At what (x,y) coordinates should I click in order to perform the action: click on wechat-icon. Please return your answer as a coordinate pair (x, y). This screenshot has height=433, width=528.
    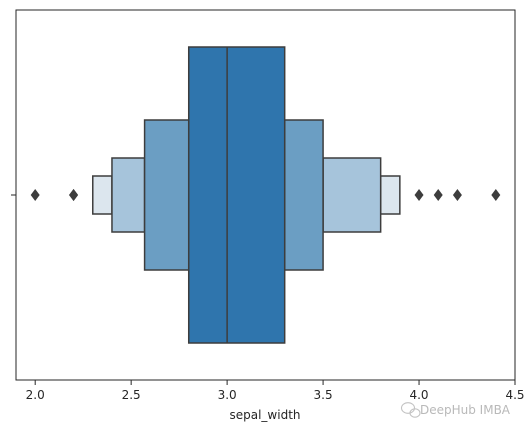
    Looking at the image, I should click on (410, 410).